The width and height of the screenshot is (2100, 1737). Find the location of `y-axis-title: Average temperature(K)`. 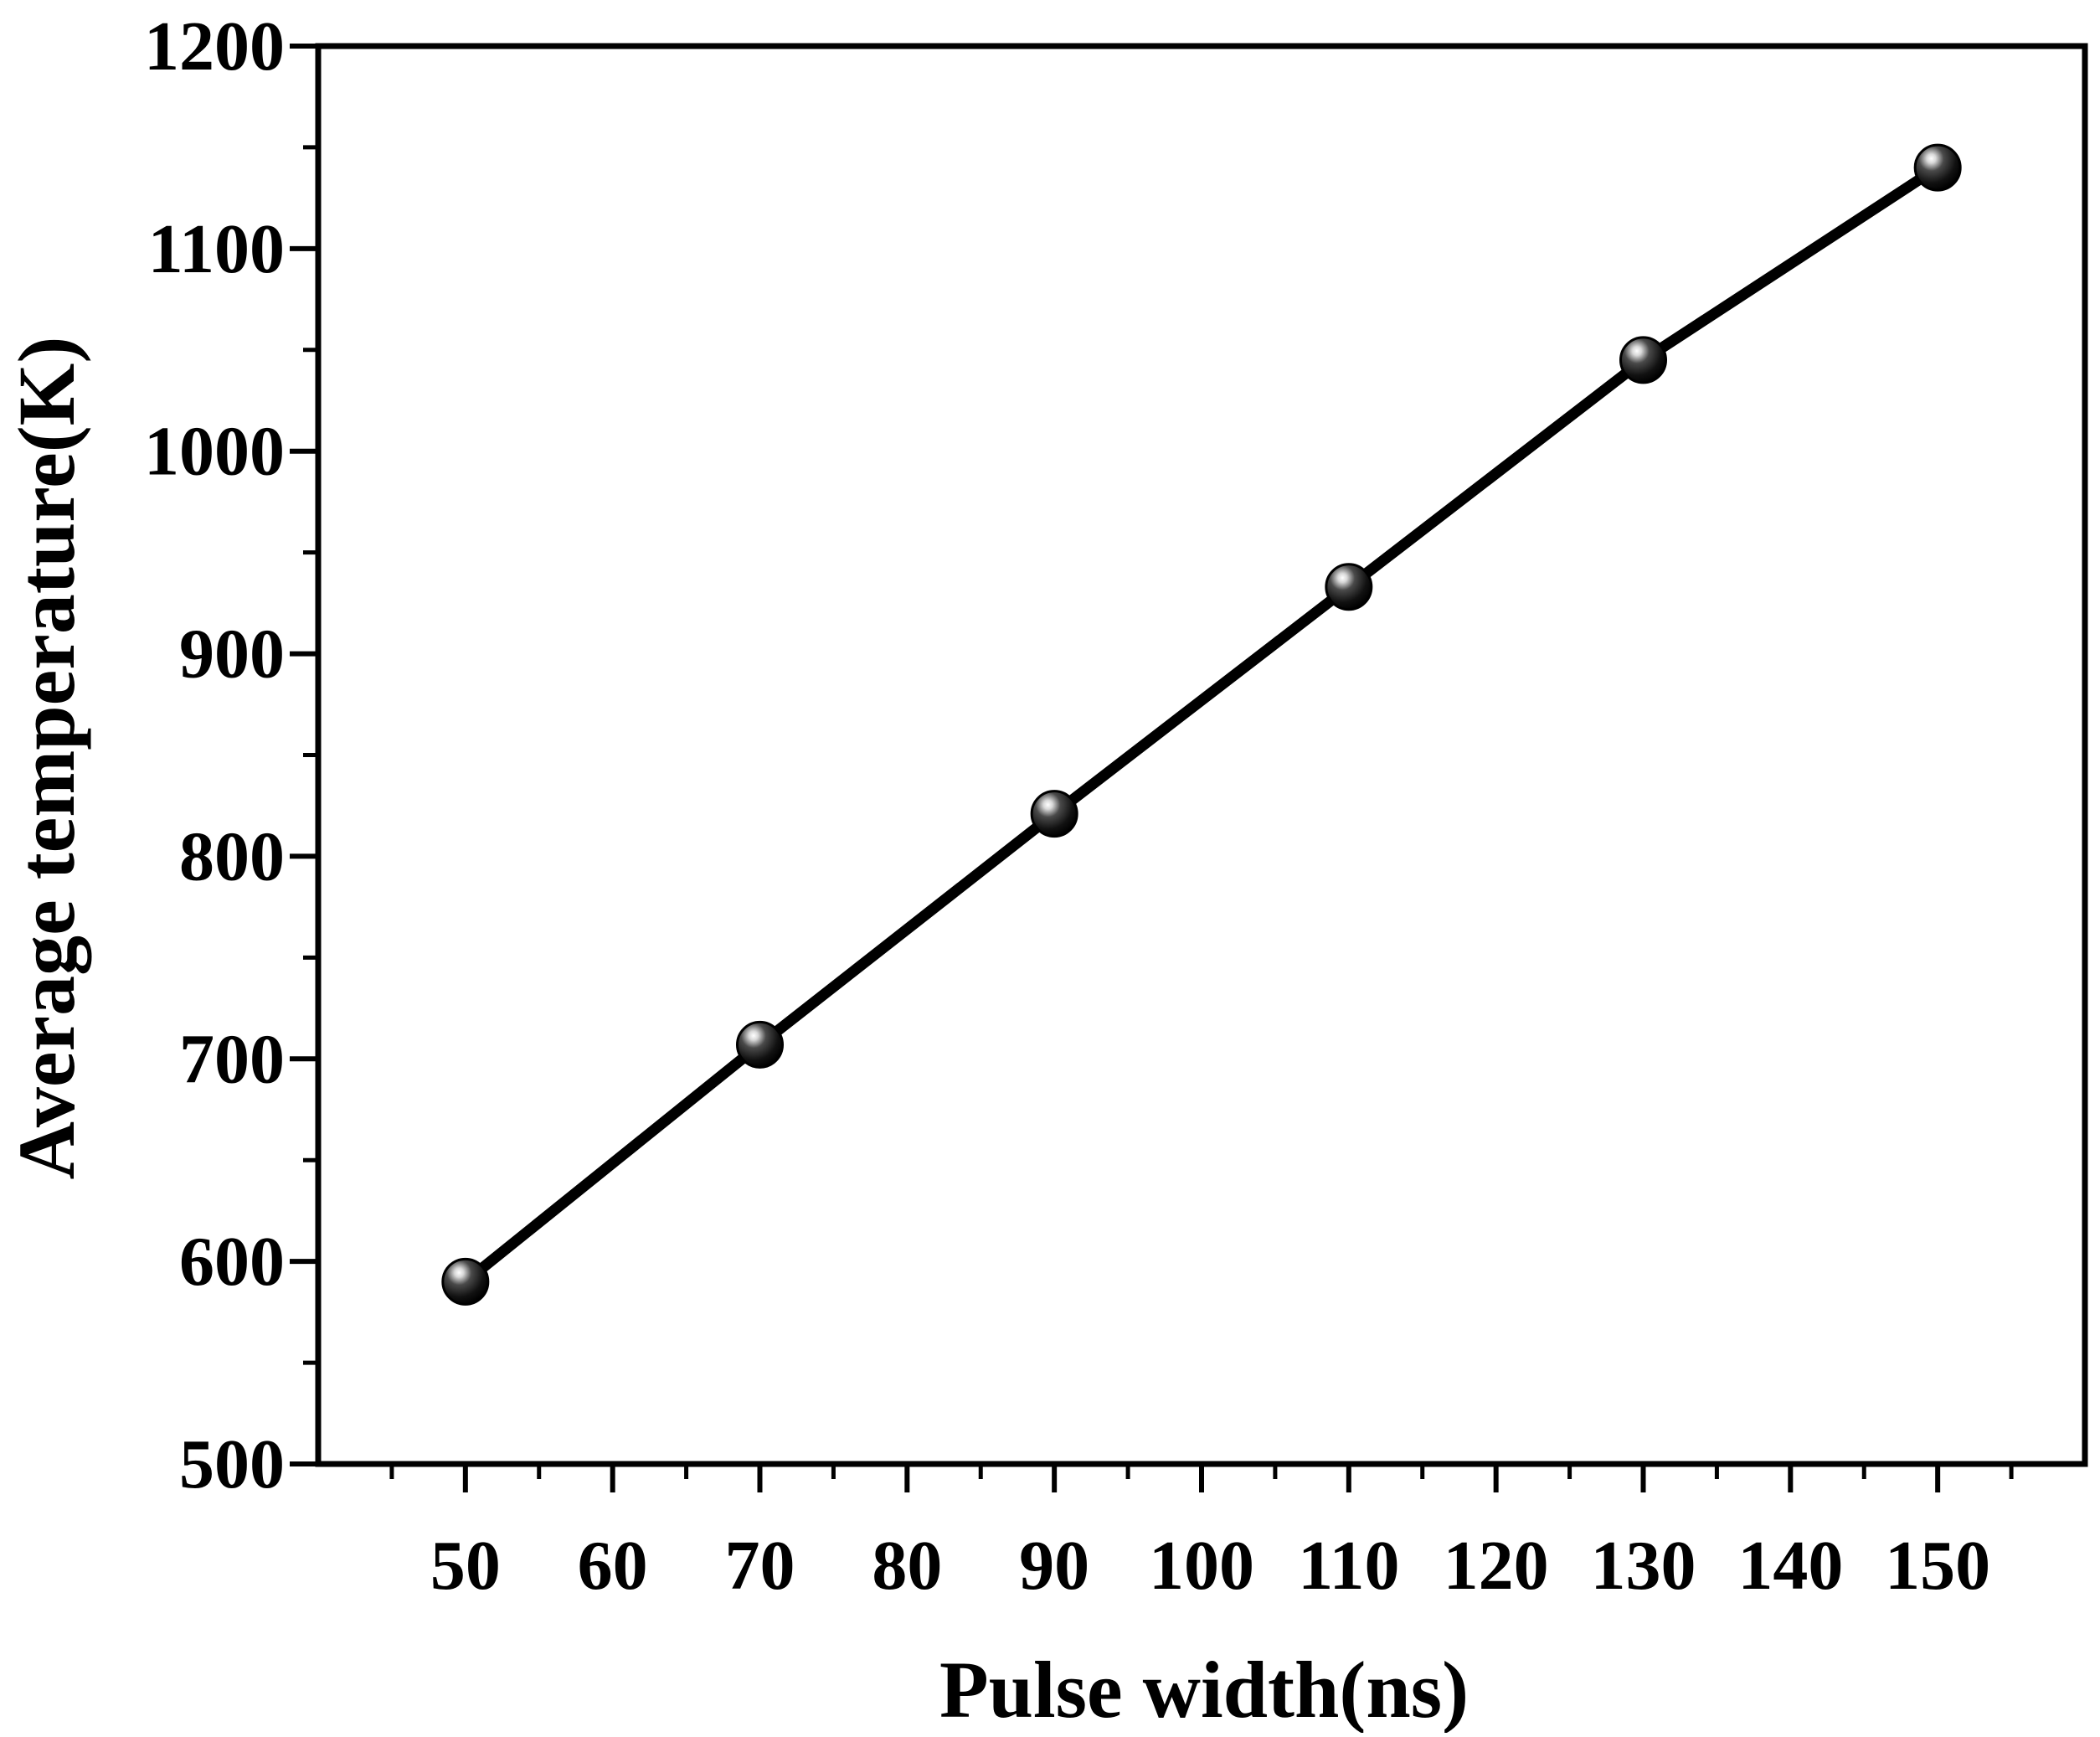

y-axis-title: Average temperature(K) is located at coordinates (47, 758).